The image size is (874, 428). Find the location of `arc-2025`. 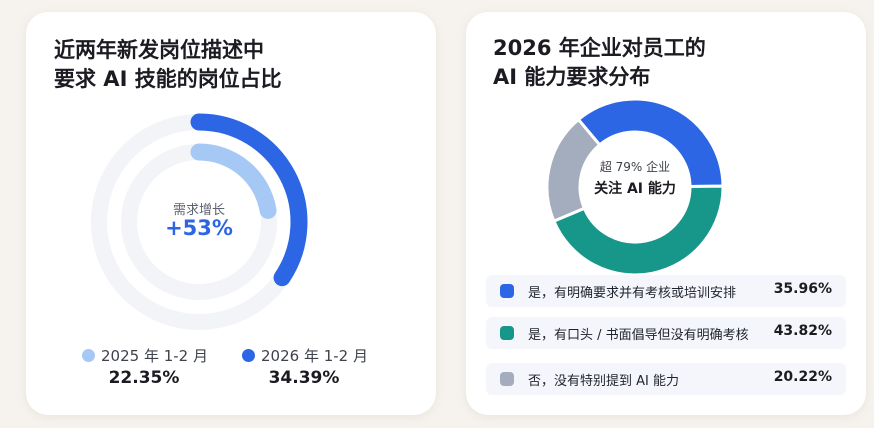

arc-2025 is located at coordinates (233, 181).